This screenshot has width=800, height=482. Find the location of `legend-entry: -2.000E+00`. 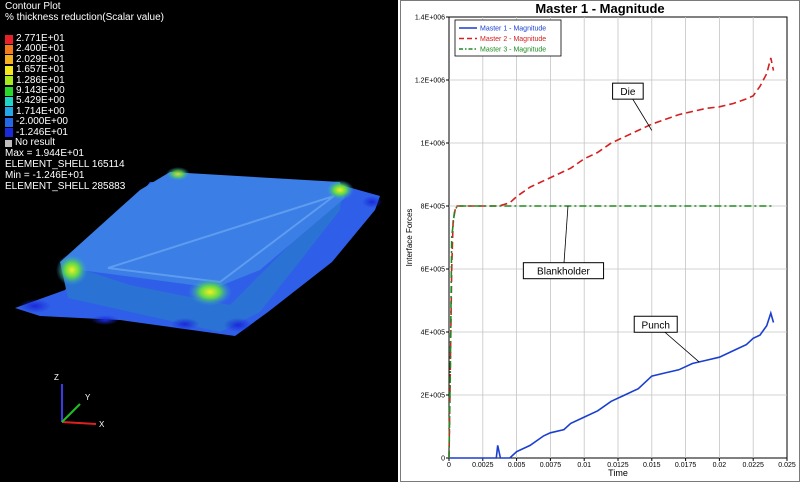

legend-entry: -2.000E+00 is located at coordinates (36, 122).